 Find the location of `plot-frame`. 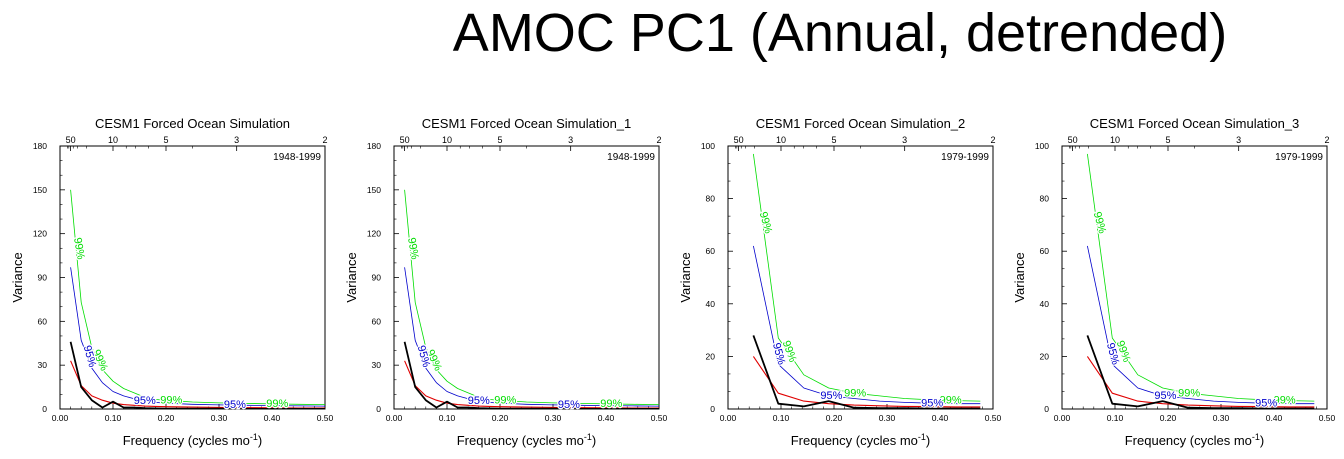

plot-frame is located at coordinates (860, 277).